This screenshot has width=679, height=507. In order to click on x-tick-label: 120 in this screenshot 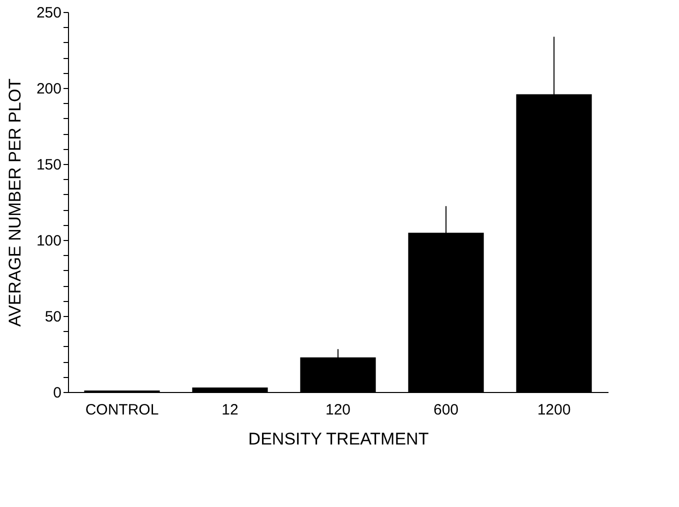, I will do `click(338, 410)`.